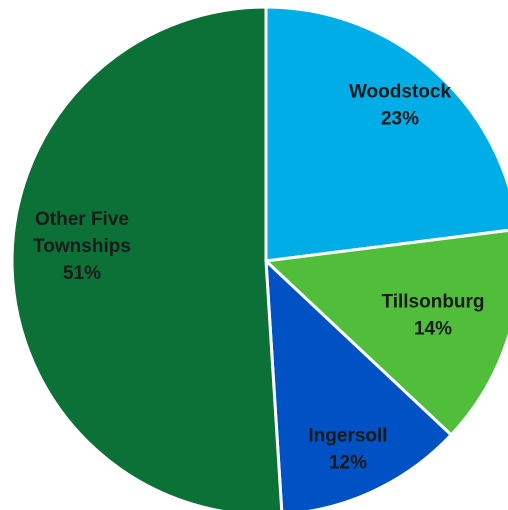  What do you see at coordinates (347, 436) in the screenshot?
I see `slice-name-label-ingersoll: Ingersoll` at bounding box center [347, 436].